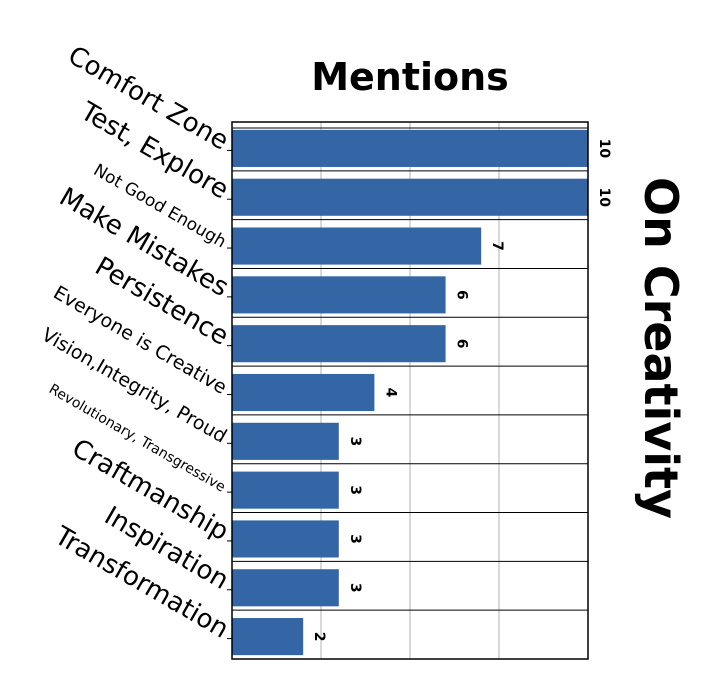 The height and width of the screenshot is (700, 724). I want to click on chart-title: On Creativity, so click(661, 348).